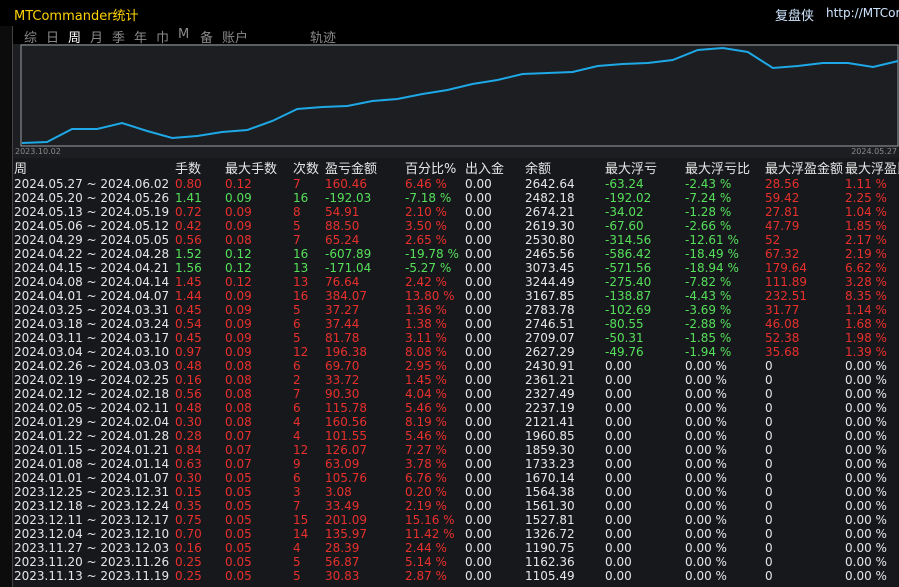 Image resolution: width=899 pixels, height=587 pixels. I want to click on table-cell: 81.78, so click(342, 338).